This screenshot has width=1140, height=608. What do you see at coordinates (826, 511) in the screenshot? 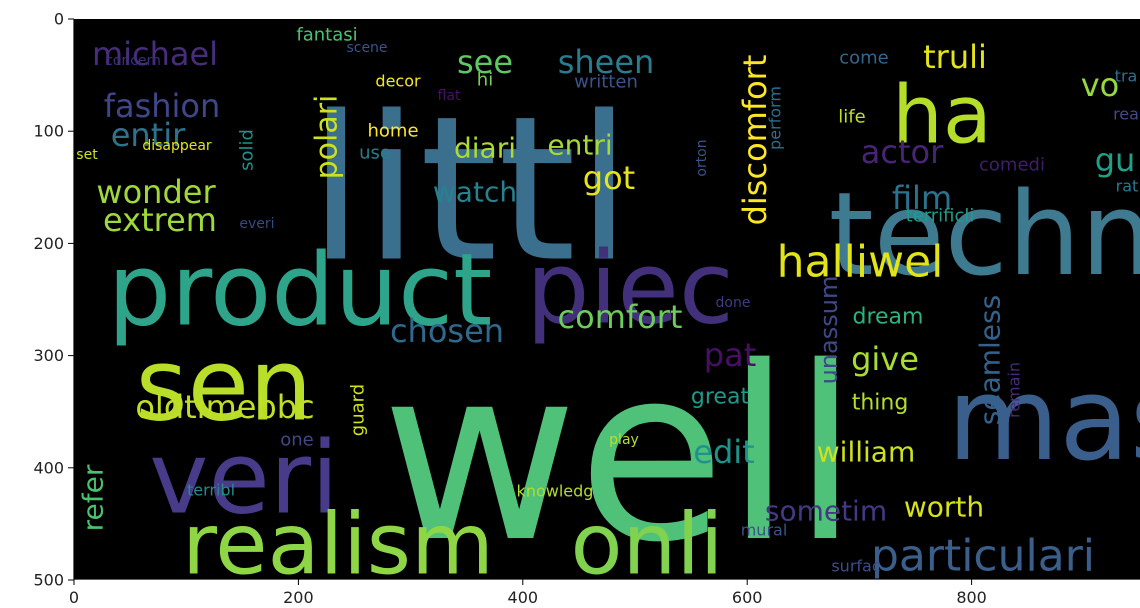
I see `word-sometim: sometim` at bounding box center [826, 511].